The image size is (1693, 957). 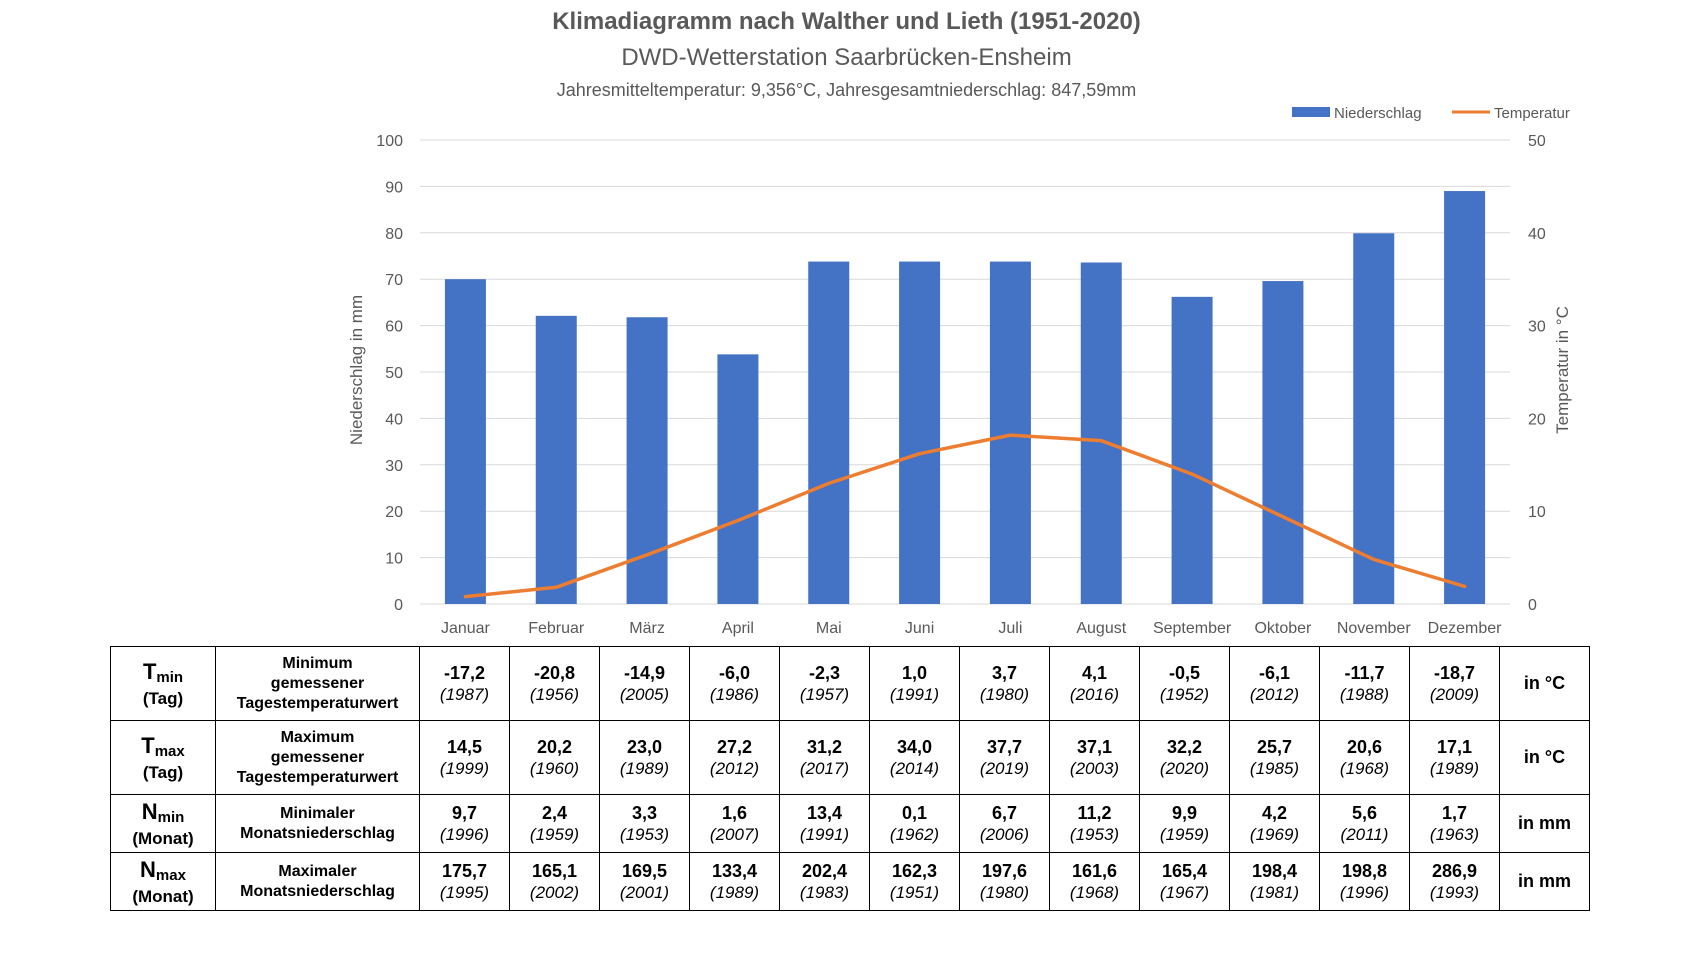 What do you see at coordinates (1364, 746) in the screenshot?
I see `cell-value: 20,6` at bounding box center [1364, 746].